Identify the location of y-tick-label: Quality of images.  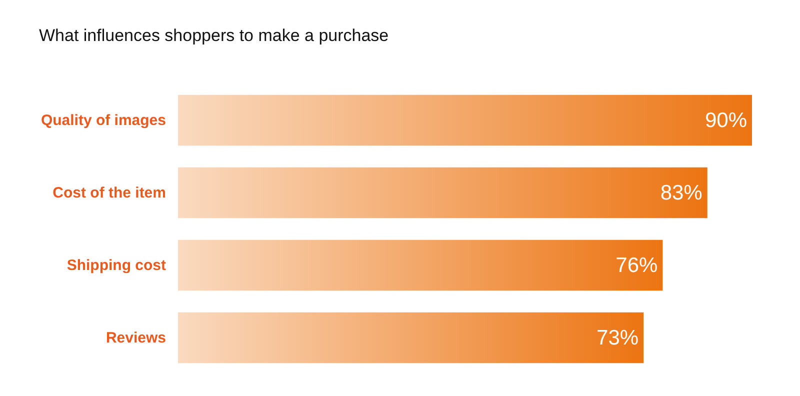
(103, 120).